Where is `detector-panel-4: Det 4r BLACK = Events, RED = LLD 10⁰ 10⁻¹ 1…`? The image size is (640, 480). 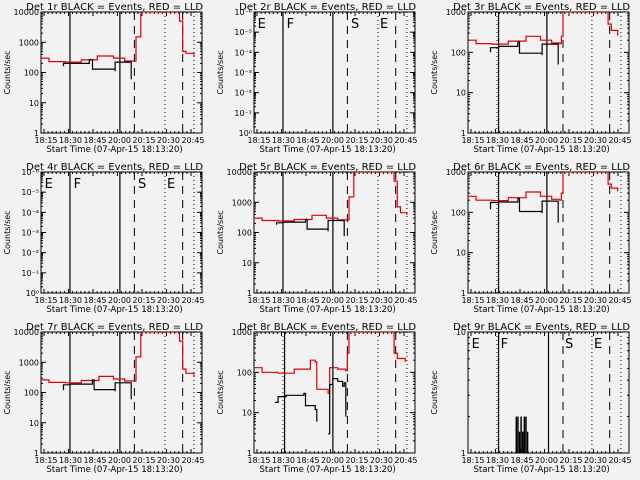 detector-panel-4: Det 4r BLACK = Events, RED = LLD 10⁰ 10⁻¹ 1… is located at coordinates (104, 238).